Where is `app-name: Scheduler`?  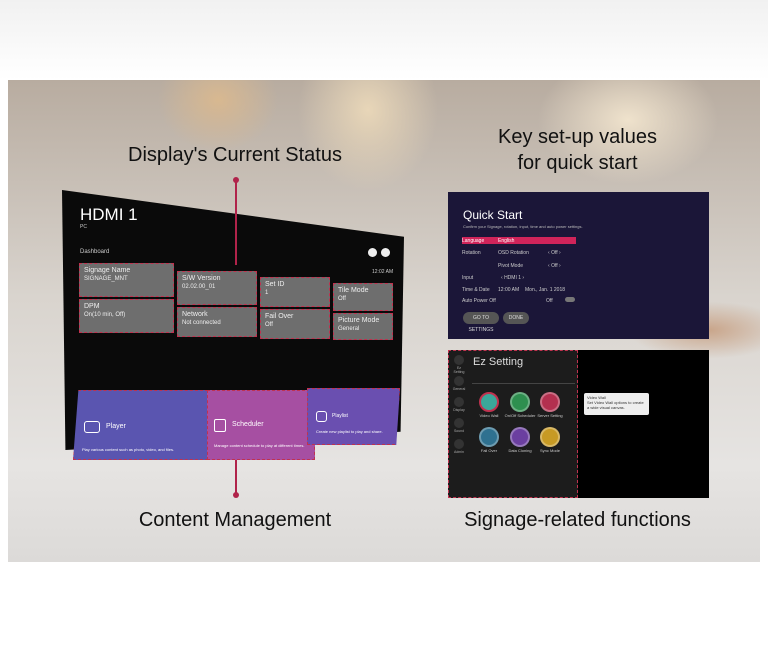
app-name: Scheduler is located at coordinates (248, 424).